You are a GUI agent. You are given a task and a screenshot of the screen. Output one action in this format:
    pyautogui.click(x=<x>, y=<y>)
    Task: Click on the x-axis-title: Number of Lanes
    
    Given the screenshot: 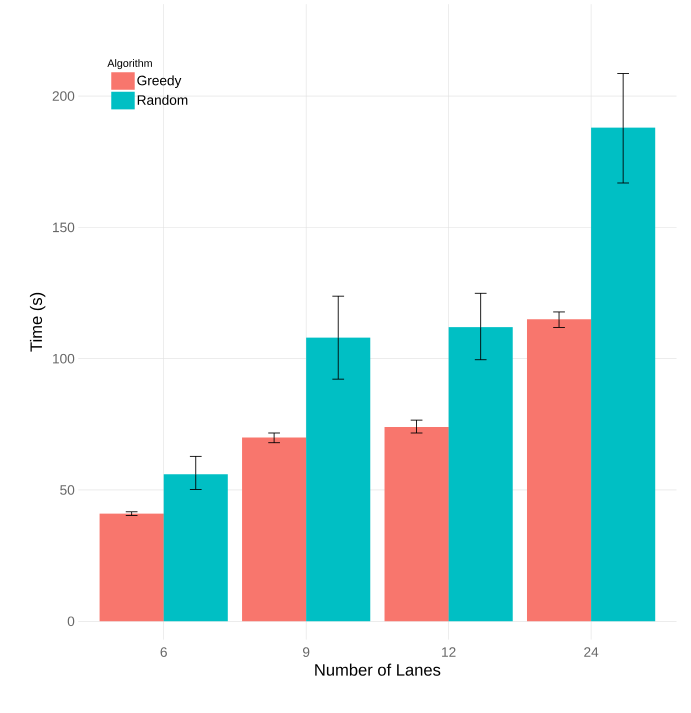 What is the action you would take?
    pyautogui.click(x=377, y=670)
    